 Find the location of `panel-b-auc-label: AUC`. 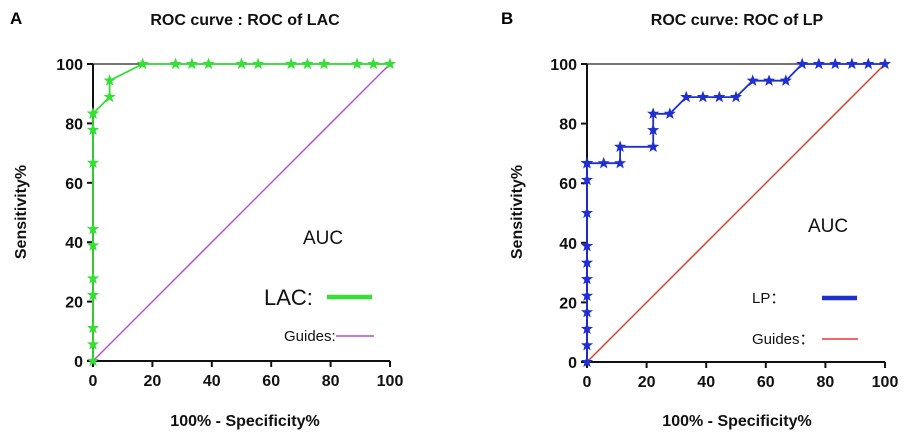

panel-b-auc-label: AUC is located at coordinates (828, 226).